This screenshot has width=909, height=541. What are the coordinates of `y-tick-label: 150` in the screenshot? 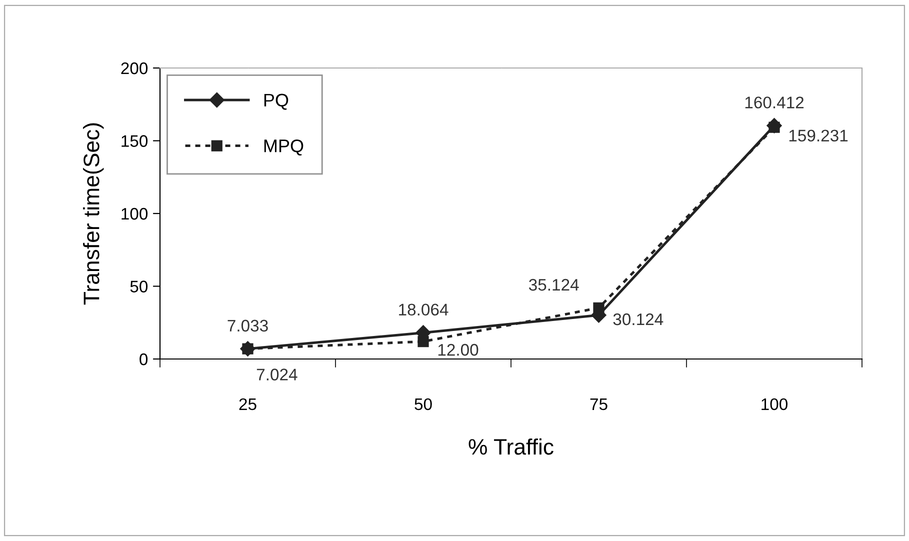 It's located at (135, 141).